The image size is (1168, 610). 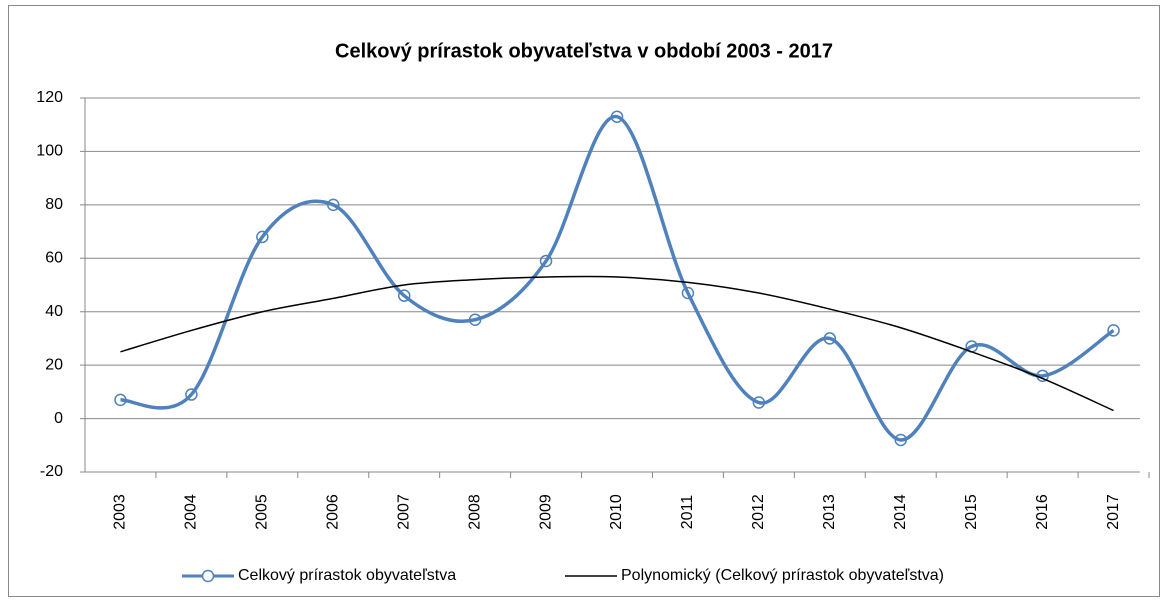 What do you see at coordinates (900, 512) in the screenshot?
I see `x-tick-label: 2014` at bounding box center [900, 512].